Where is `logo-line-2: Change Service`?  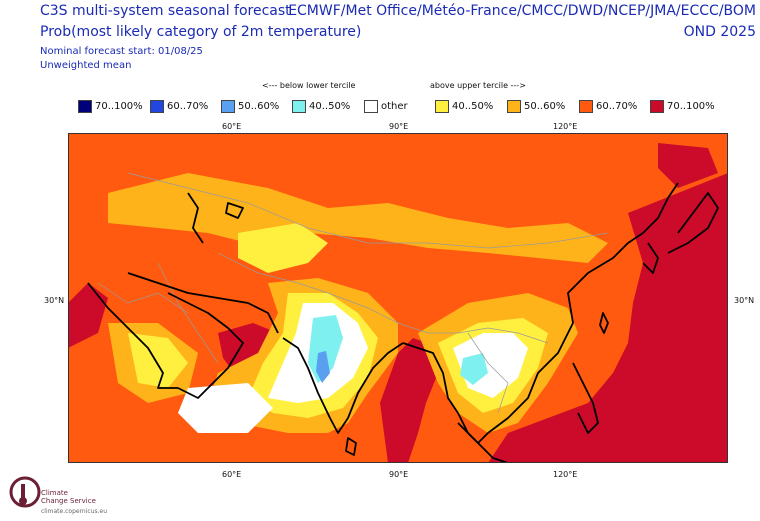 logo-line-2: Change Service is located at coordinates (68, 501).